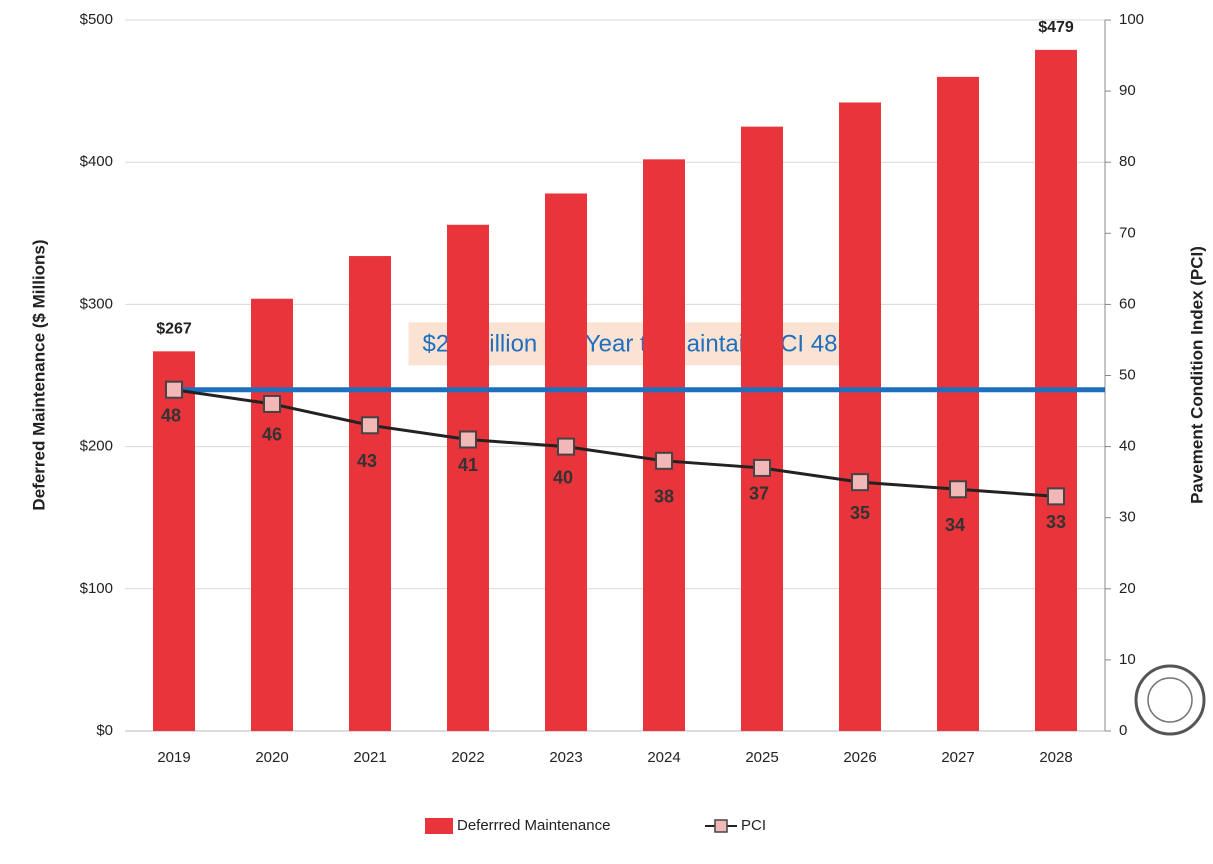  I want to click on seal-inner, so click(1170, 700).